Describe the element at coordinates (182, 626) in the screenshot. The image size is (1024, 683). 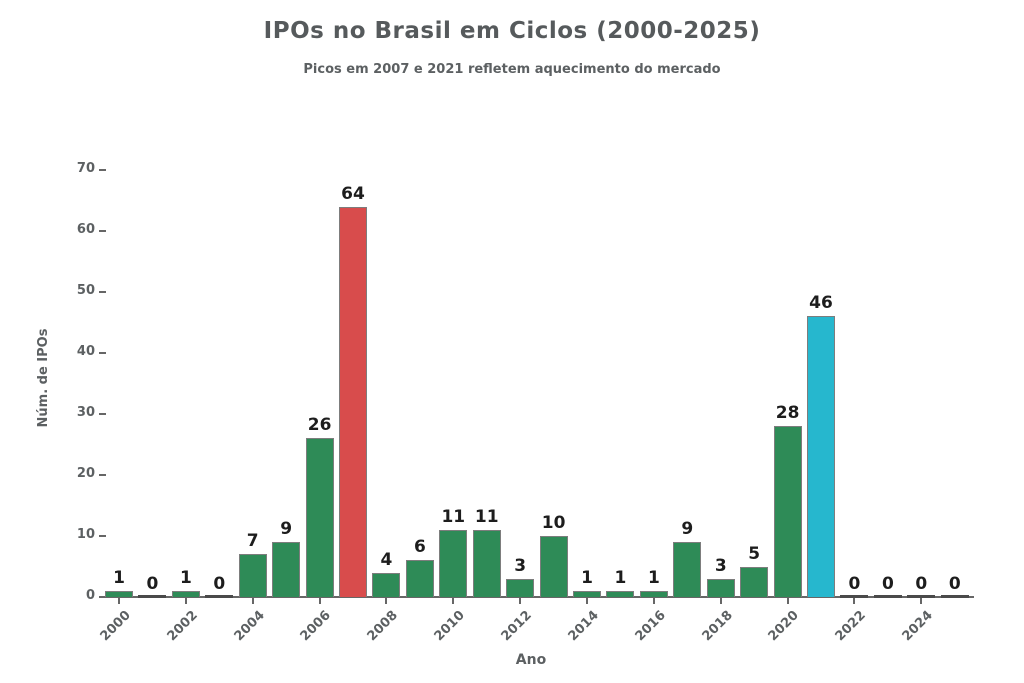
I see `x-tick-label-2002: 2002` at that location.